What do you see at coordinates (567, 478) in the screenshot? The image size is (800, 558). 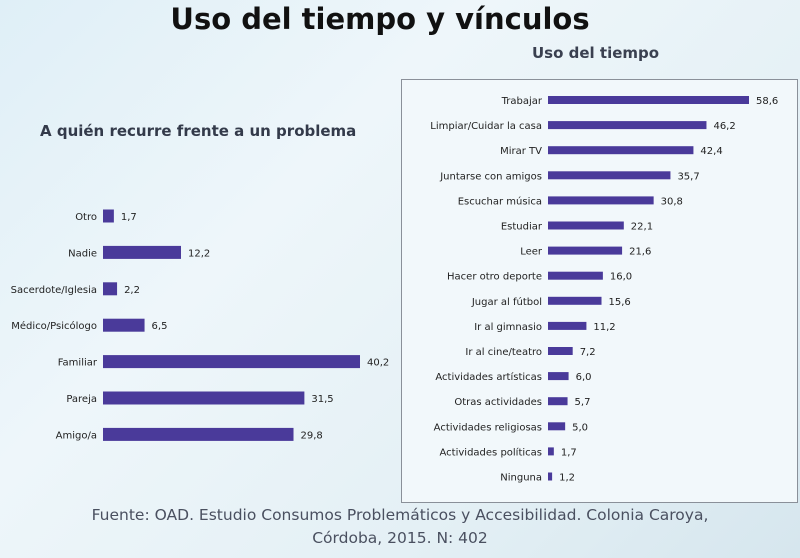 I see `value-label: 1,2` at bounding box center [567, 478].